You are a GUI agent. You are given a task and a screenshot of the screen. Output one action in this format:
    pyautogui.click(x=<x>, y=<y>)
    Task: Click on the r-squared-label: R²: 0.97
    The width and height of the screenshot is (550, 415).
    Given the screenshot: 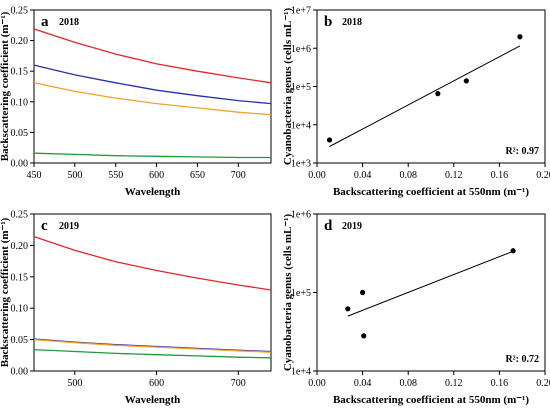 What is the action you would take?
    pyautogui.click(x=522, y=151)
    